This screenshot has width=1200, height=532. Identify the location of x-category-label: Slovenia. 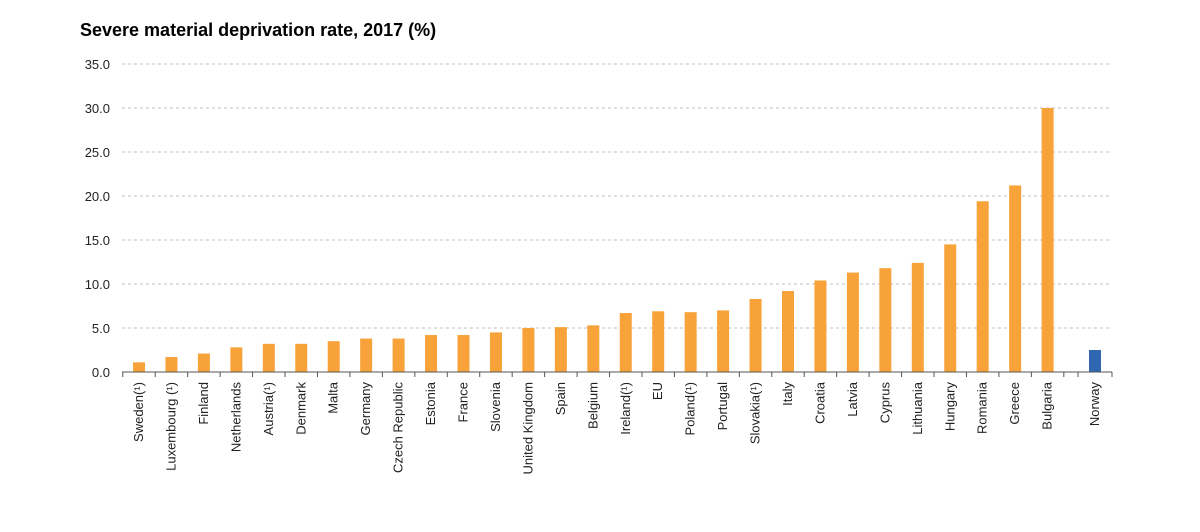
(495, 406).